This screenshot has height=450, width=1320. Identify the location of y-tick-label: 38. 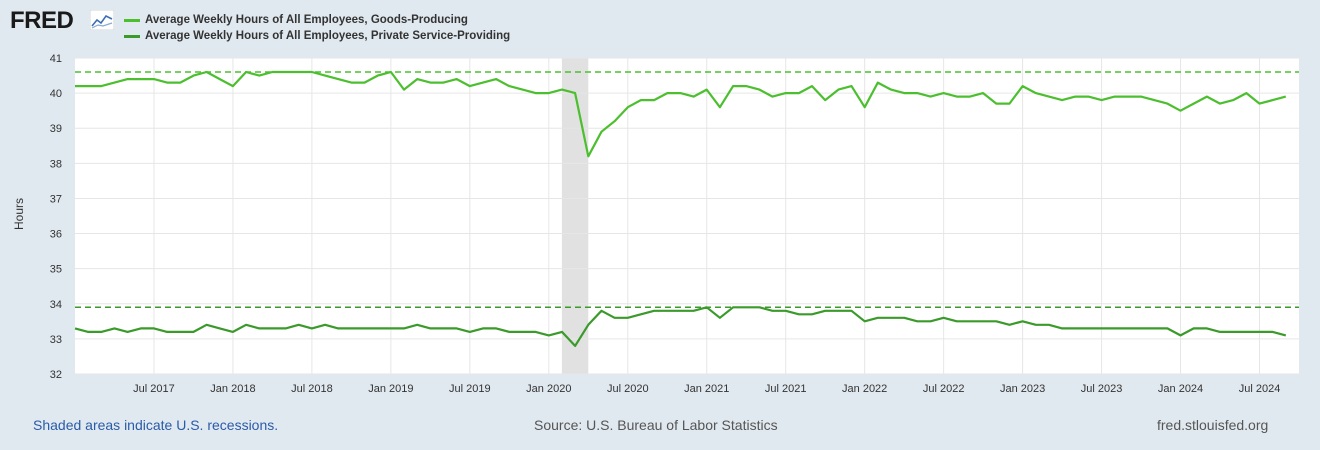
(56, 164).